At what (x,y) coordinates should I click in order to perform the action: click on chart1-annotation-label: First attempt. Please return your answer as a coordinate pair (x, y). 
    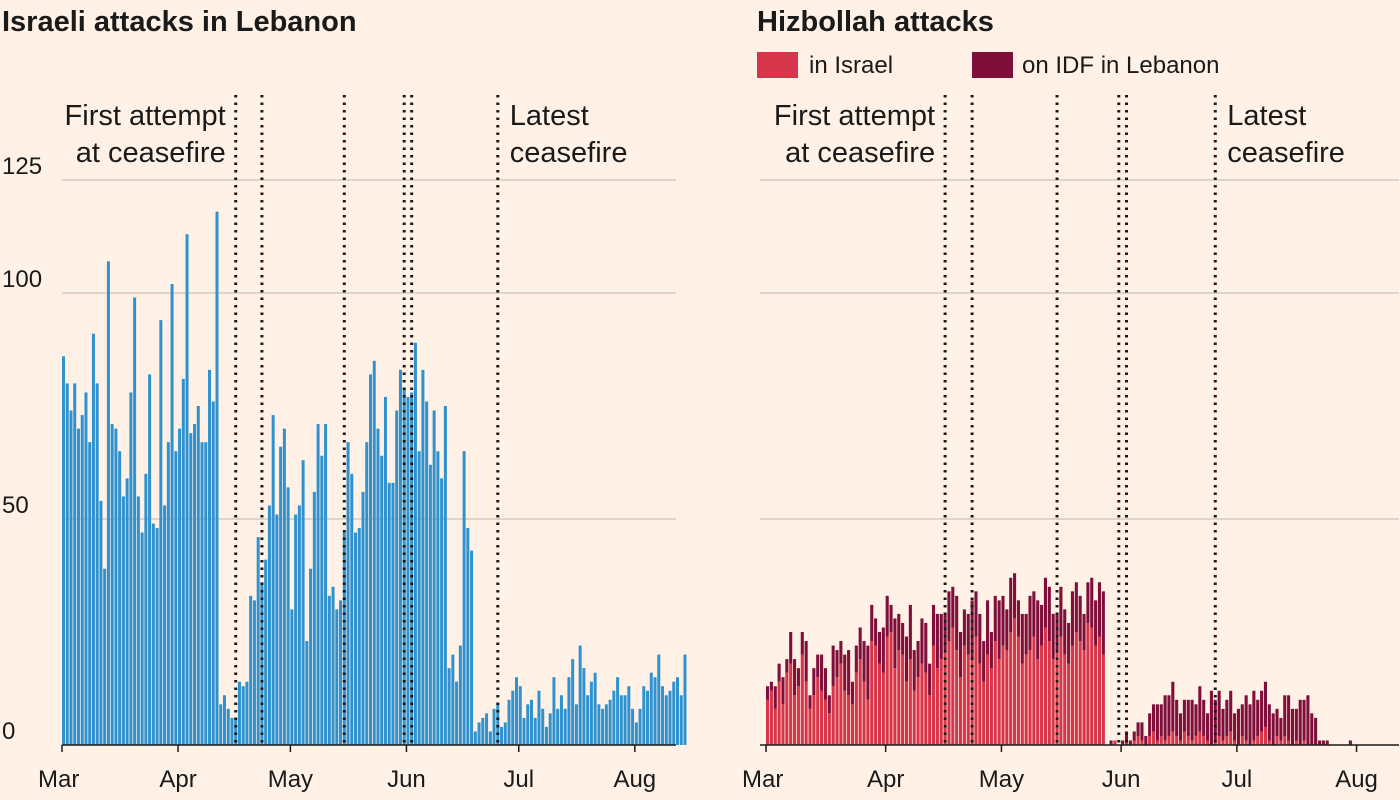
    Looking at the image, I should click on (854, 116).